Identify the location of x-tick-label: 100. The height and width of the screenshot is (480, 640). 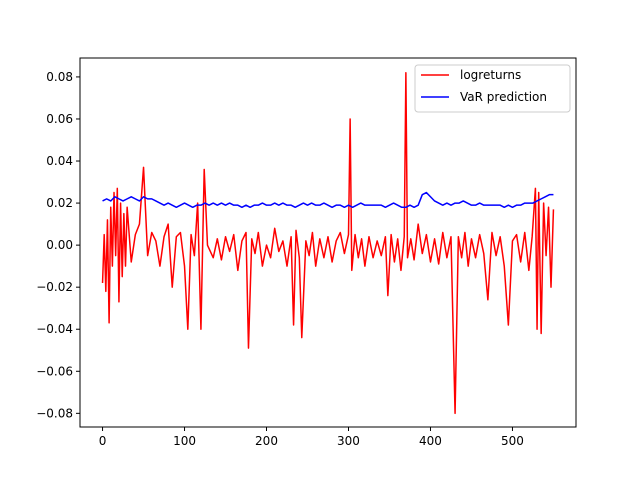
(184, 441).